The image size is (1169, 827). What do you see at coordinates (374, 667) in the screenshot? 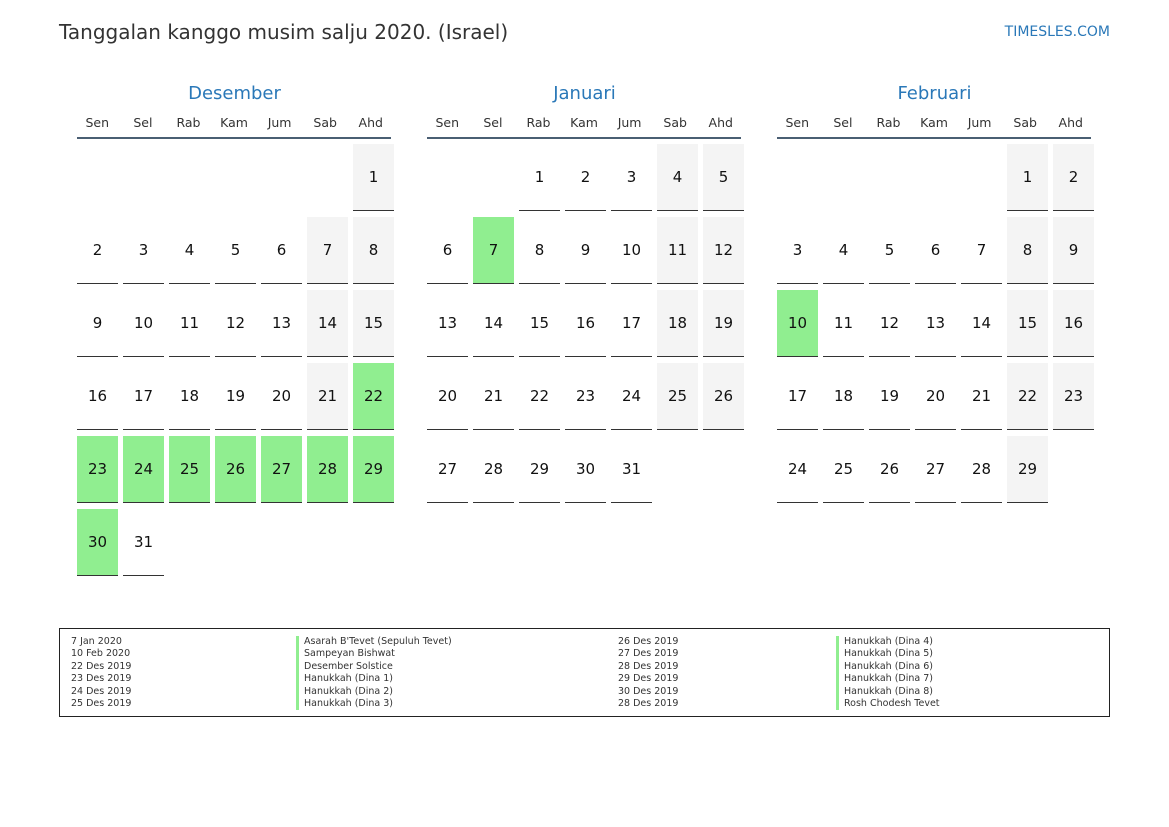
I see `legend-holiday-name: Desember Solstice` at bounding box center [374, 667].